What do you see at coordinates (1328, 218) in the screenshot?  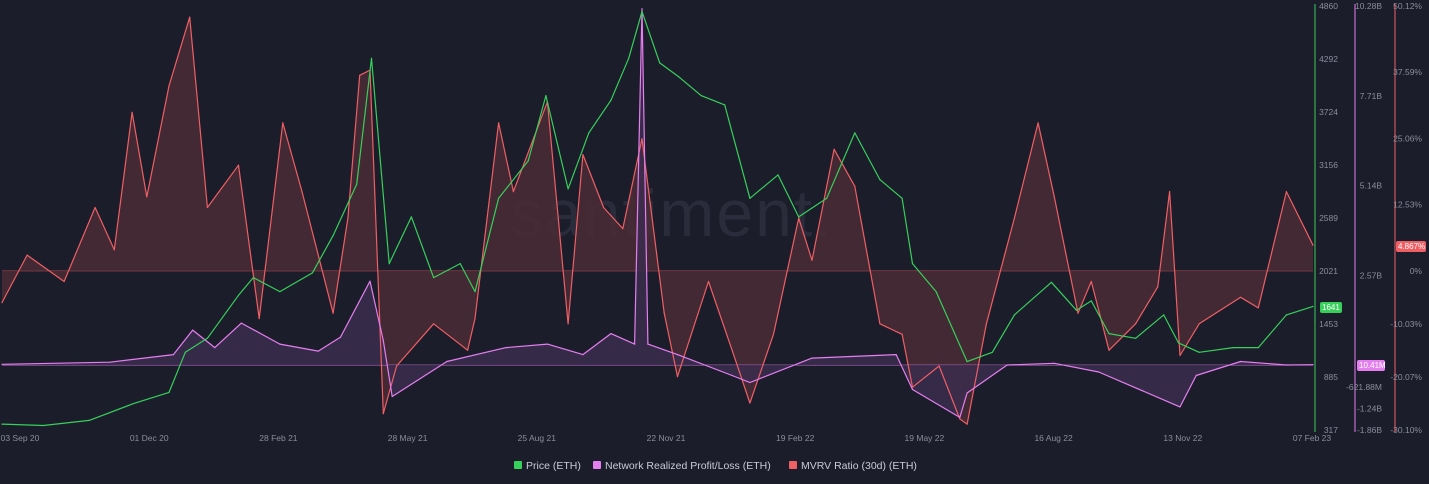 I see `price-axis-tick-label: 2589` at bounding box center [1328, 218].